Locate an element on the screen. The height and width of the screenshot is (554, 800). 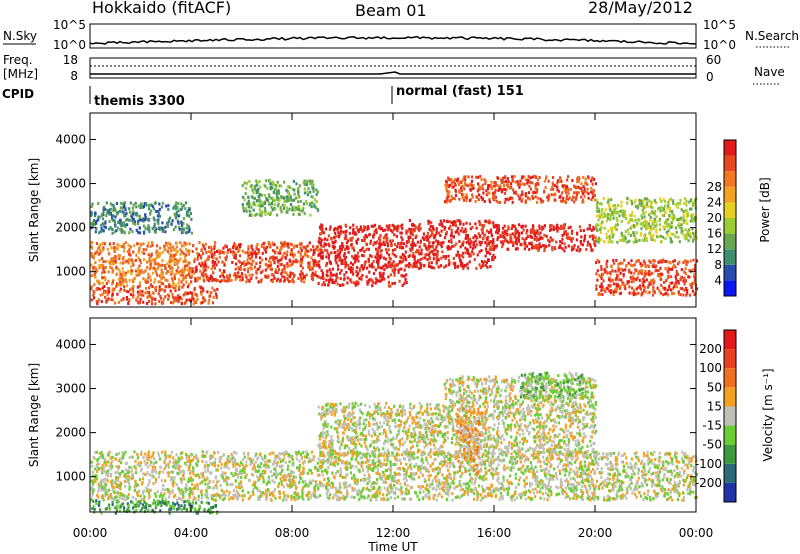
nave-tick-bottom: 0 is located at coordinates (710, 77).